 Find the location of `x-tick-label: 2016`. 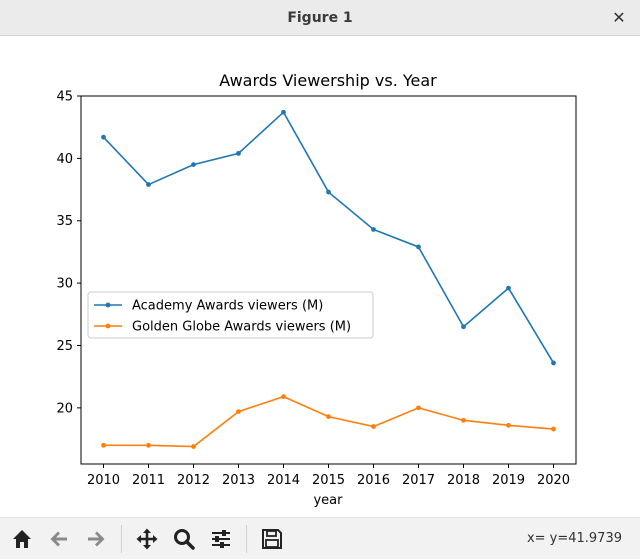

x-tick-label: 2016 is located at coordinates (373, 480).